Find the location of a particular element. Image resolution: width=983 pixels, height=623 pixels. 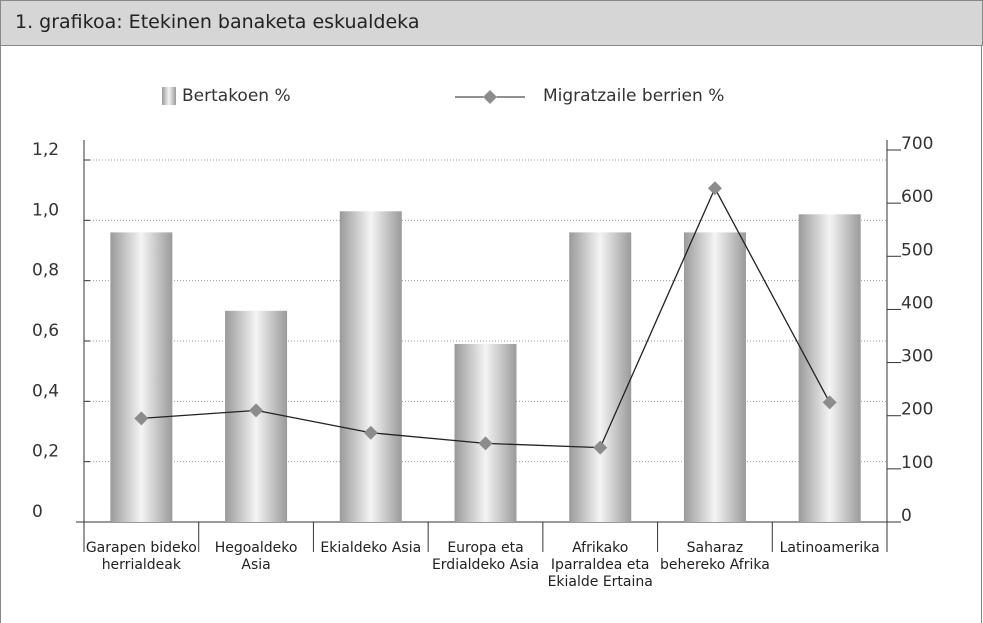

x-tick-label: Latinoamerika is located at coordinates (829, 548).